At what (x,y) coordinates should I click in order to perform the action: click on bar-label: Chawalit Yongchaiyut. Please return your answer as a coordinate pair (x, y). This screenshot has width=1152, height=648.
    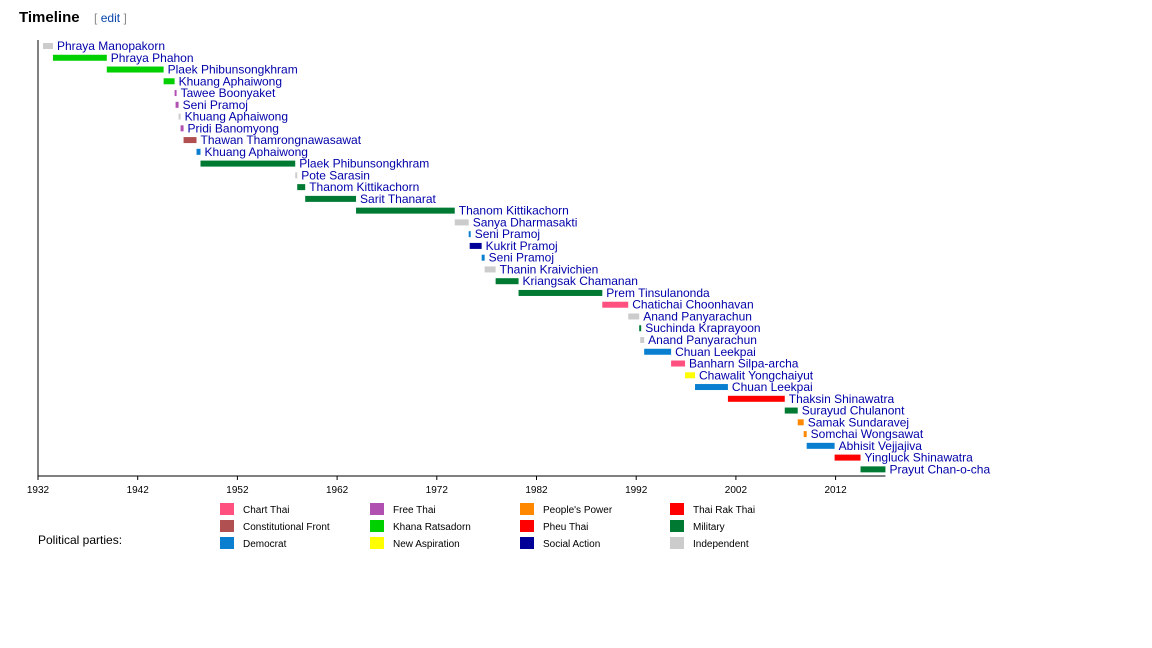
    Looking at the image, I should click on (756, 375).